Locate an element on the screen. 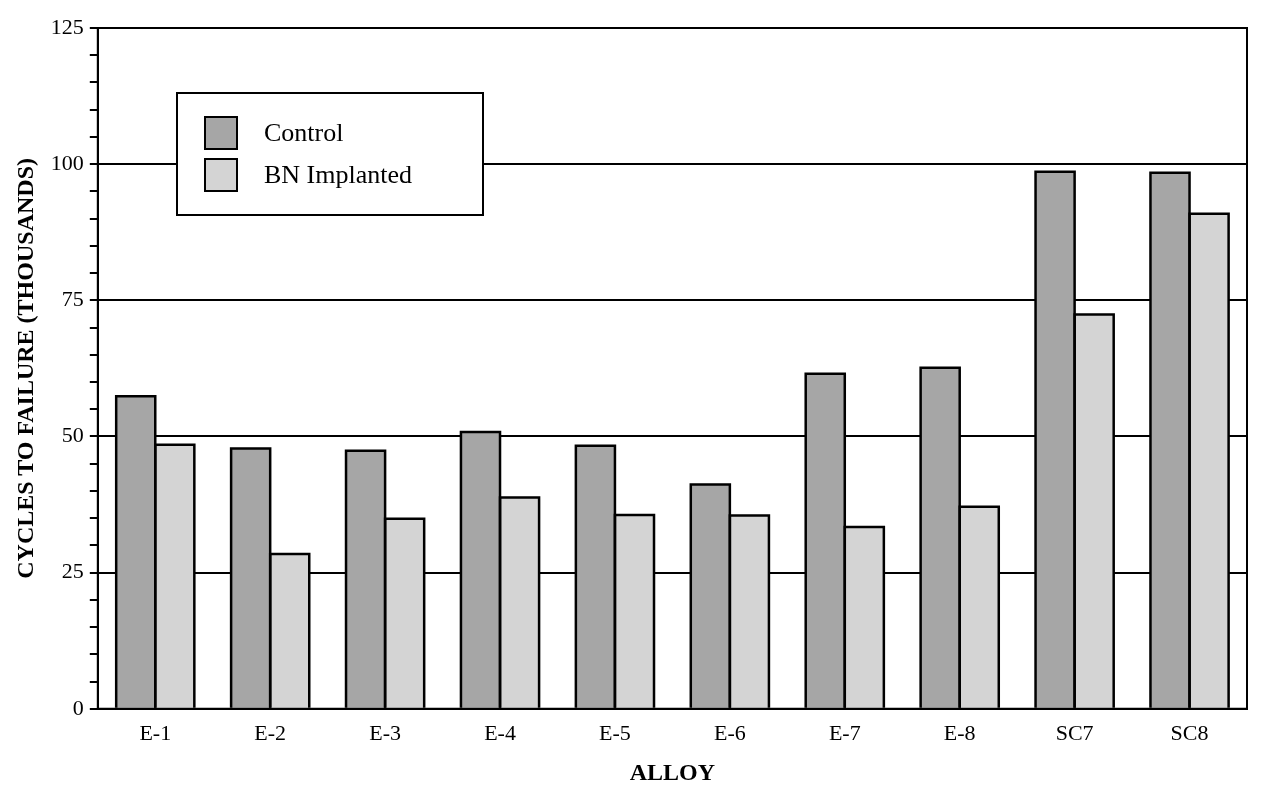  legend-label: Control is located at coordinates (304, 133).